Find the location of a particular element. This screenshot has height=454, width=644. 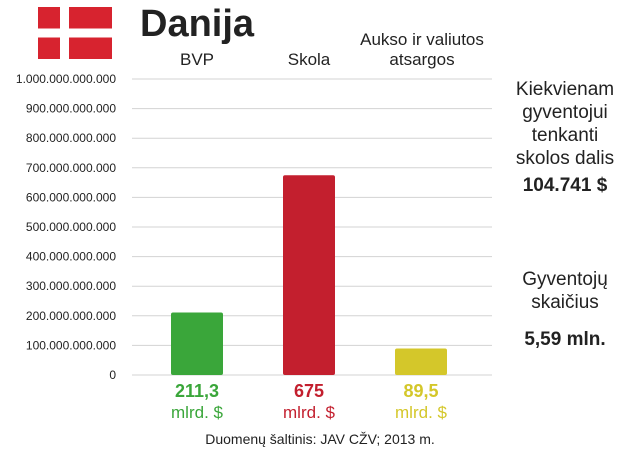

y-tick-label: 800.000.000.000 is located at coordinates (71, 138).